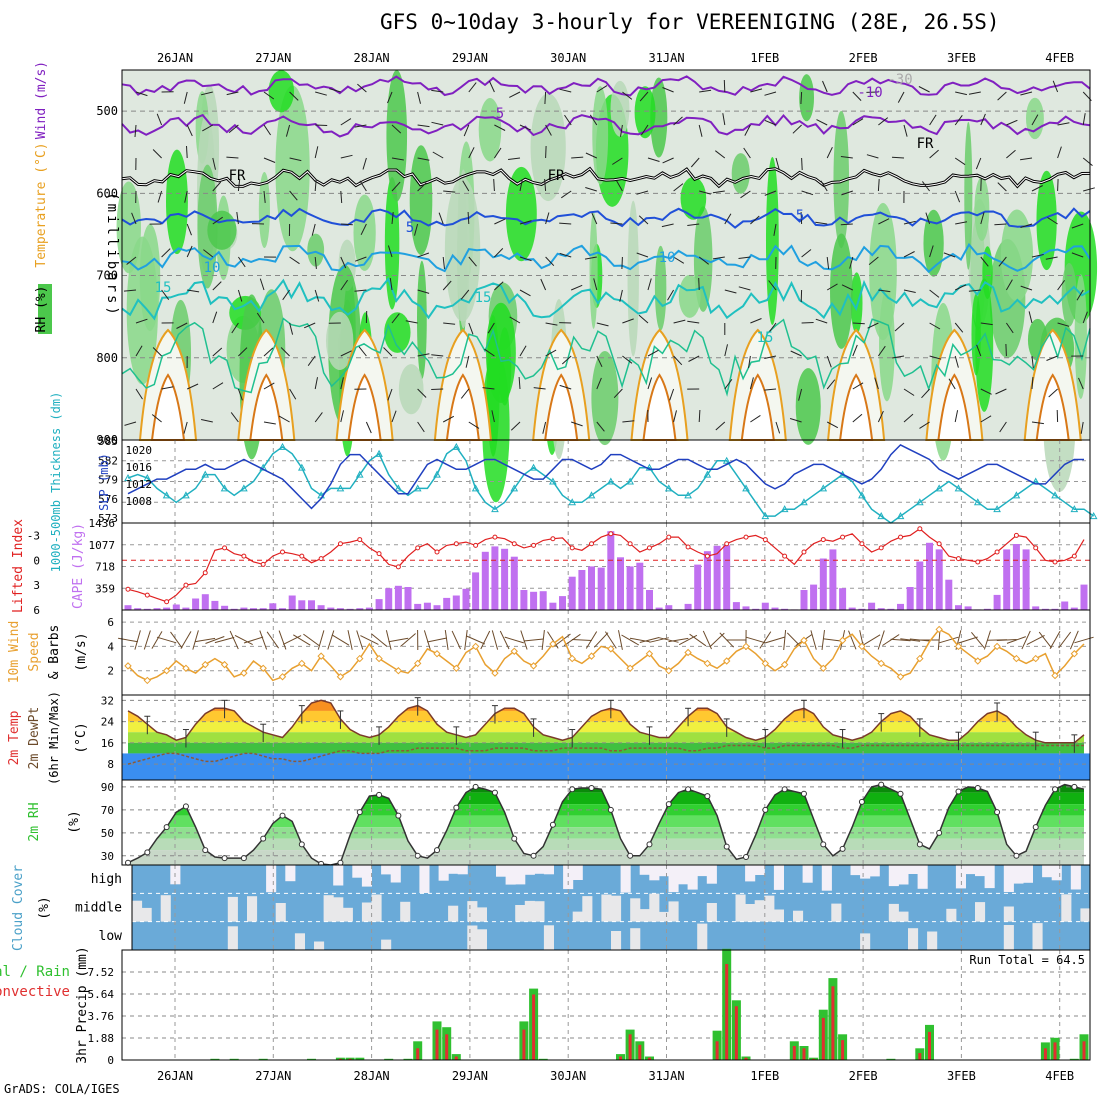 Image resolution: width=1100 pixels, height=1100 pixels. What do you see at coordinates (108, 722) in the screenshot?
I see `temp-tick-24: 24` at bounding box center [108, 722].